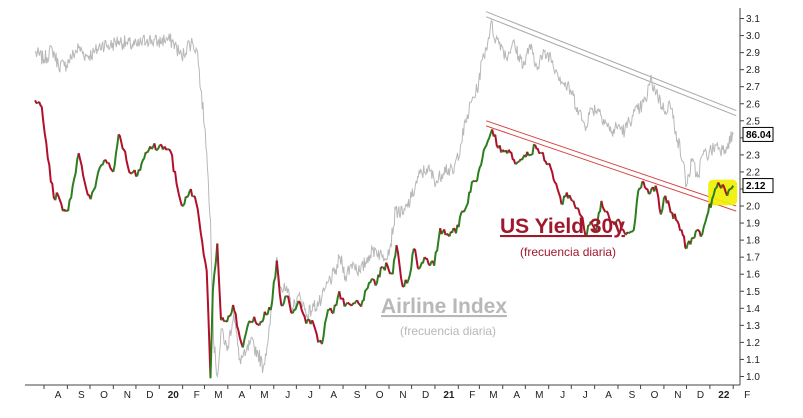 Image resolution: width=803 pixels, height=418 pixels. Describe the element at coordinates (568, 252) in the screenshot. I see `legend-yield-subtitle: (frecuencia diaria)` at that location.